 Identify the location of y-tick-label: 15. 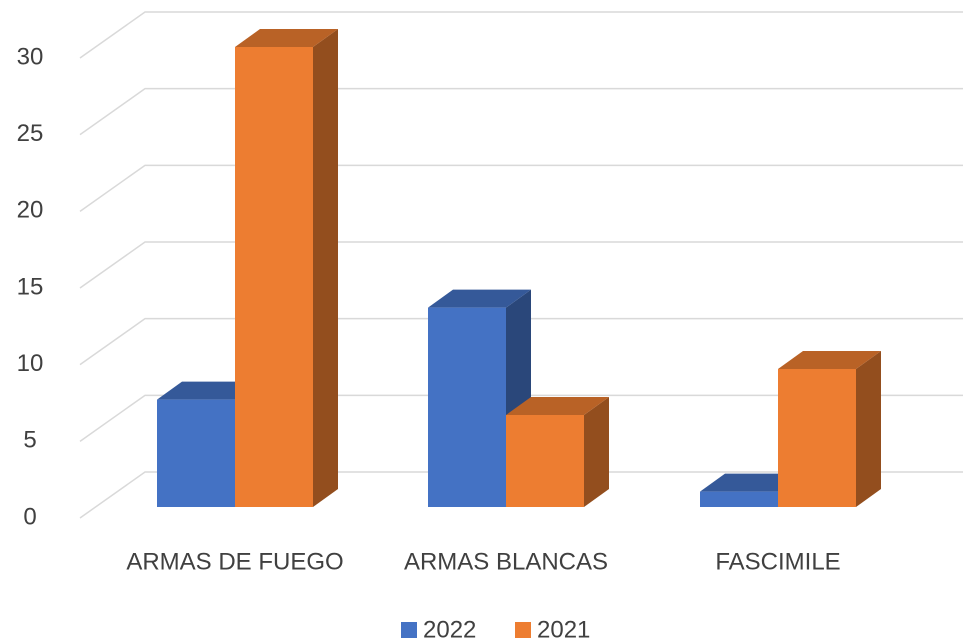
(30, 286).